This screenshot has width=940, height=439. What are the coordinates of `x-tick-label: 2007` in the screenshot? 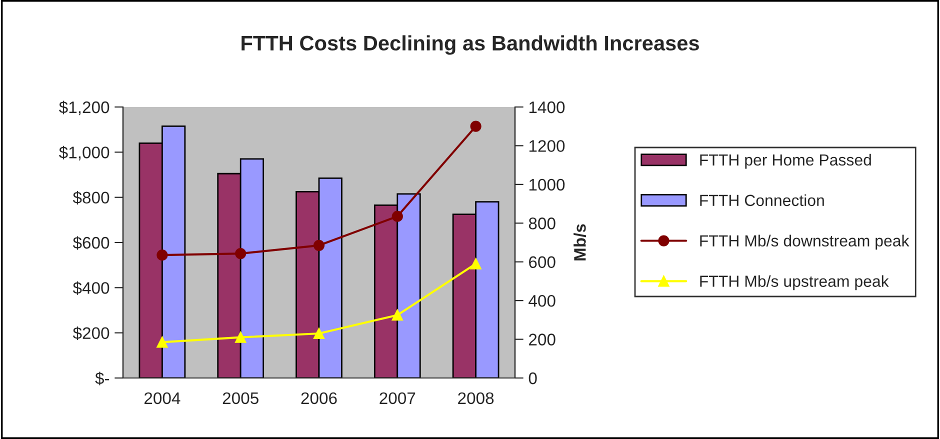 It's located at (398, 398).